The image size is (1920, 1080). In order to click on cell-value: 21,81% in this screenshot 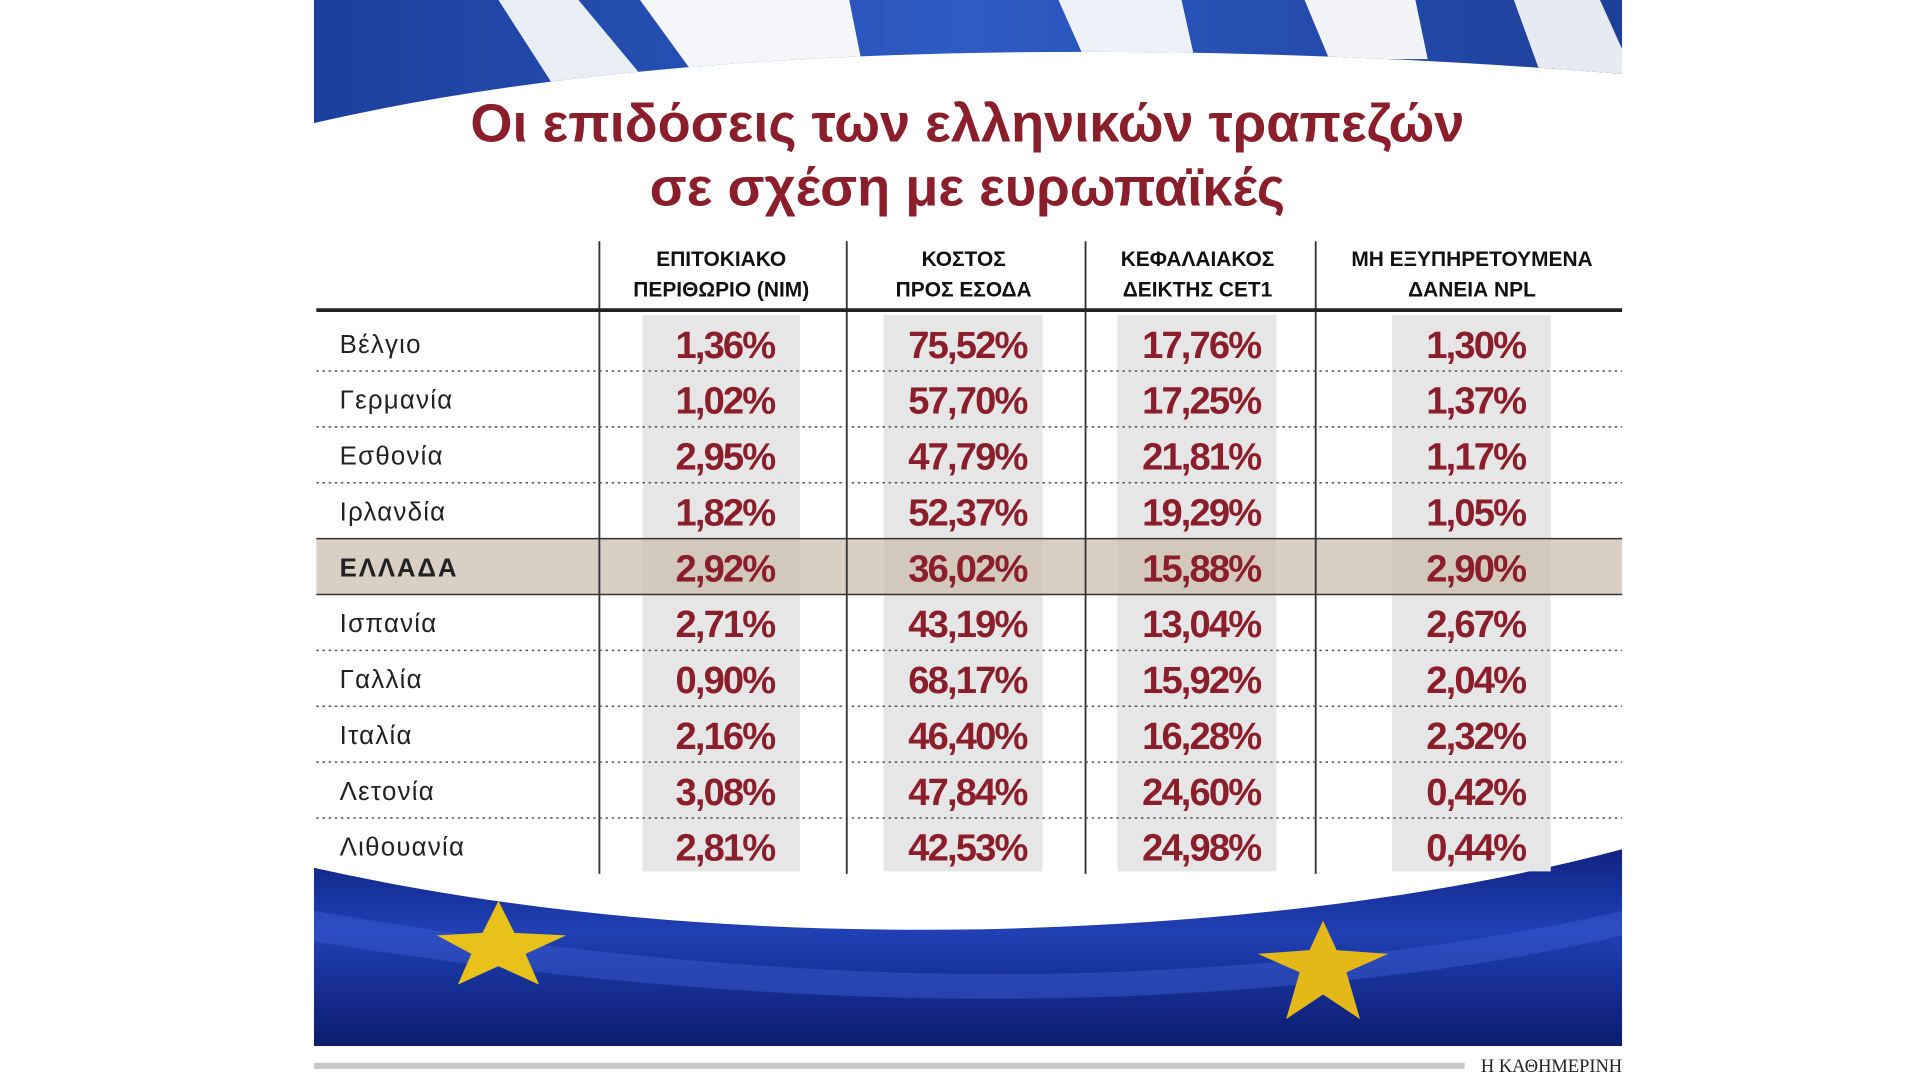, I will do `click(1201, 457)`.